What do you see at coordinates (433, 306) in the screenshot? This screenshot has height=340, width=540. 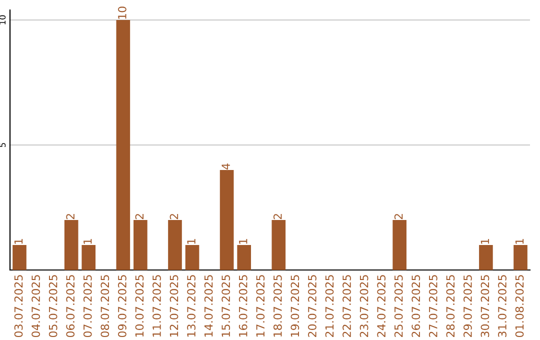 I see `x-tick-label: 27.07.2025` at bounding box center [433, 306].